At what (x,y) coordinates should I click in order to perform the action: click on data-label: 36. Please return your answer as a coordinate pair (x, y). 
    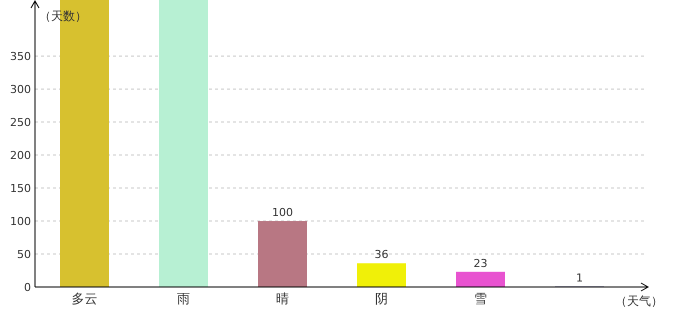
    Looking at the image, I should click on (381, 255).